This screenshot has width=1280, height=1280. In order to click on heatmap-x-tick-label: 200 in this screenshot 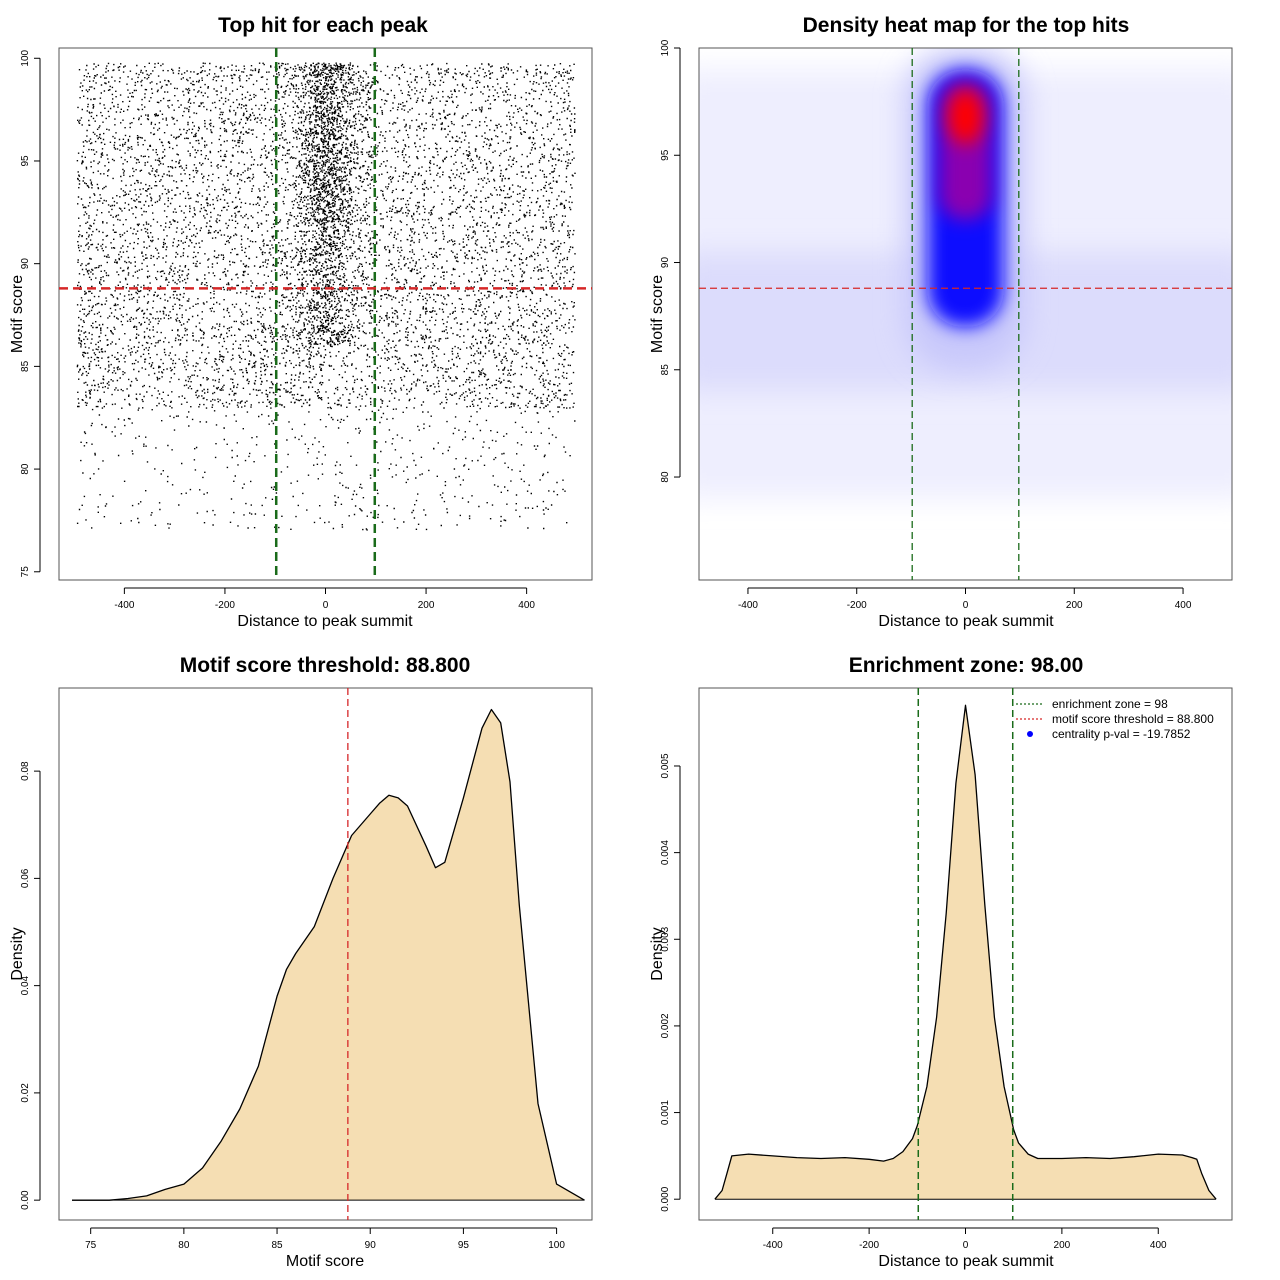, I will do `click(1074, 605)`.